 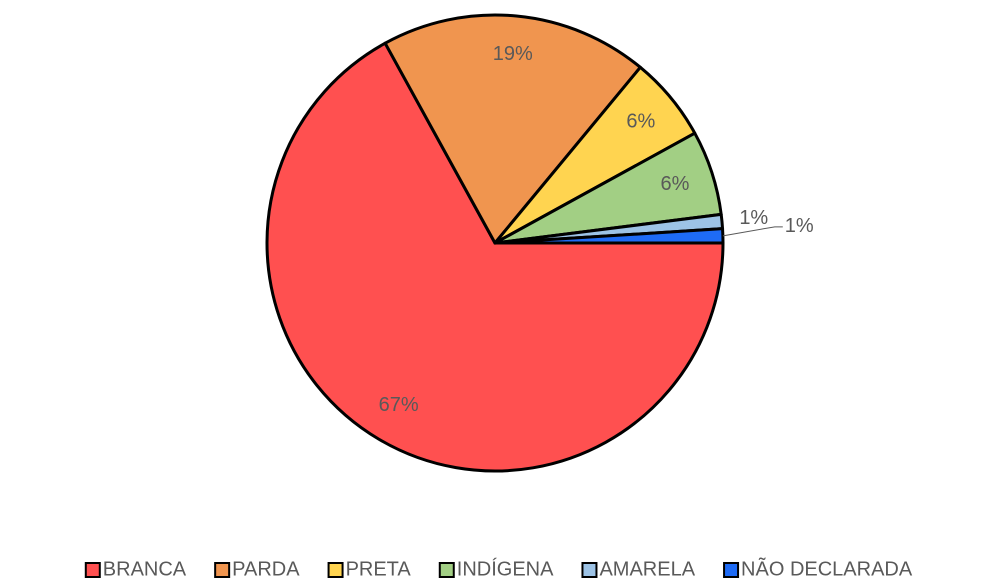 I want to click on legend-label: NÃO DECLARADA, so click(x=827, y=568).